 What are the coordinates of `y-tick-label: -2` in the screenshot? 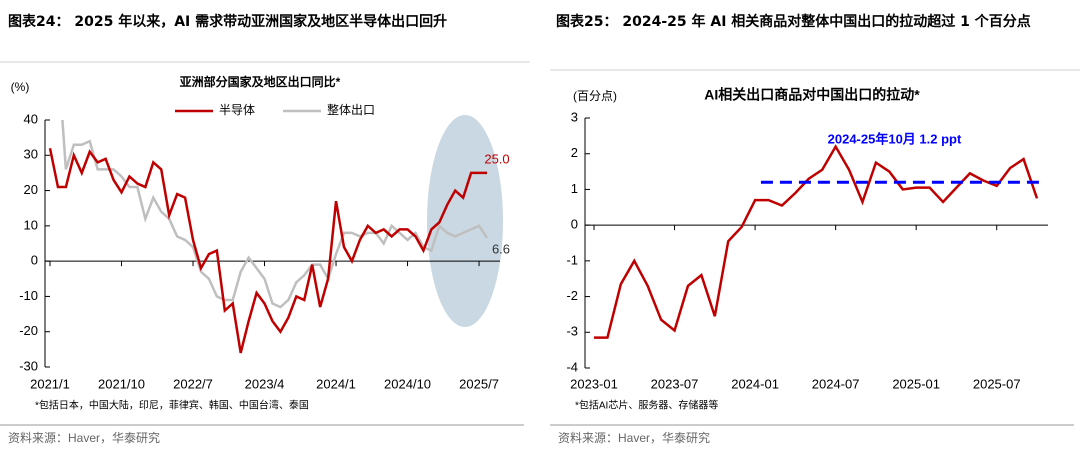 It's located at (572, 295).